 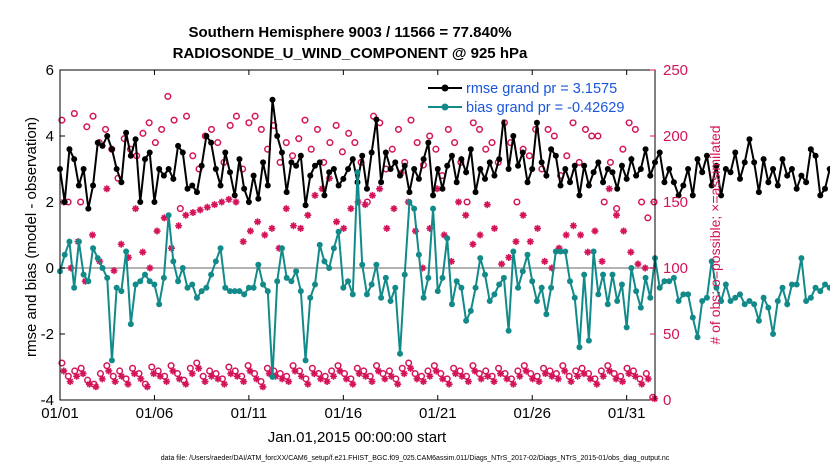 I want to click on legend-box, so click(x=539, y=98).